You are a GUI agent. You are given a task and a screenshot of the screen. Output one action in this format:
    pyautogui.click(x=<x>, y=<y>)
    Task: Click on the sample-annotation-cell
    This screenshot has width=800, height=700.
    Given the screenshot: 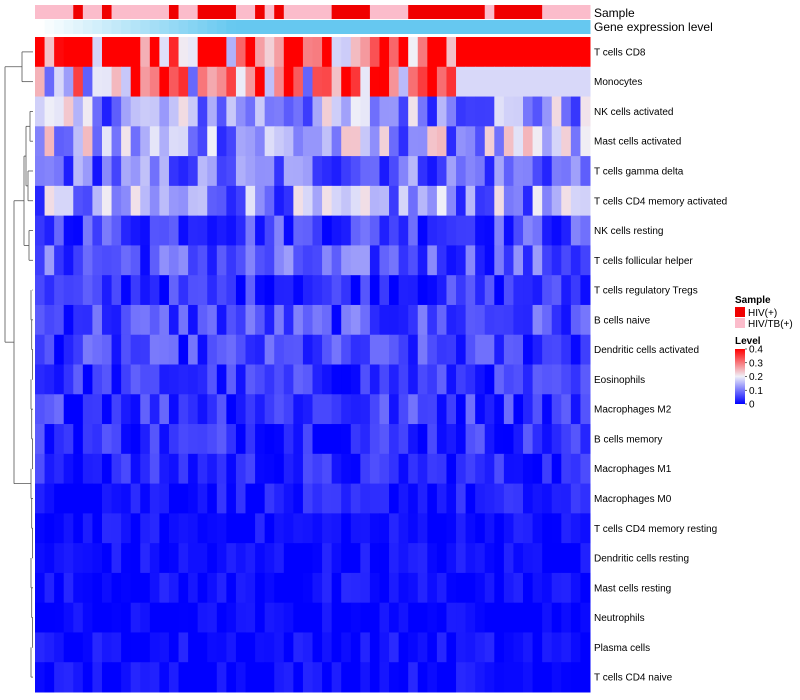 What is the action you would take?
    pyautogui.click(x=107, y=12)
    